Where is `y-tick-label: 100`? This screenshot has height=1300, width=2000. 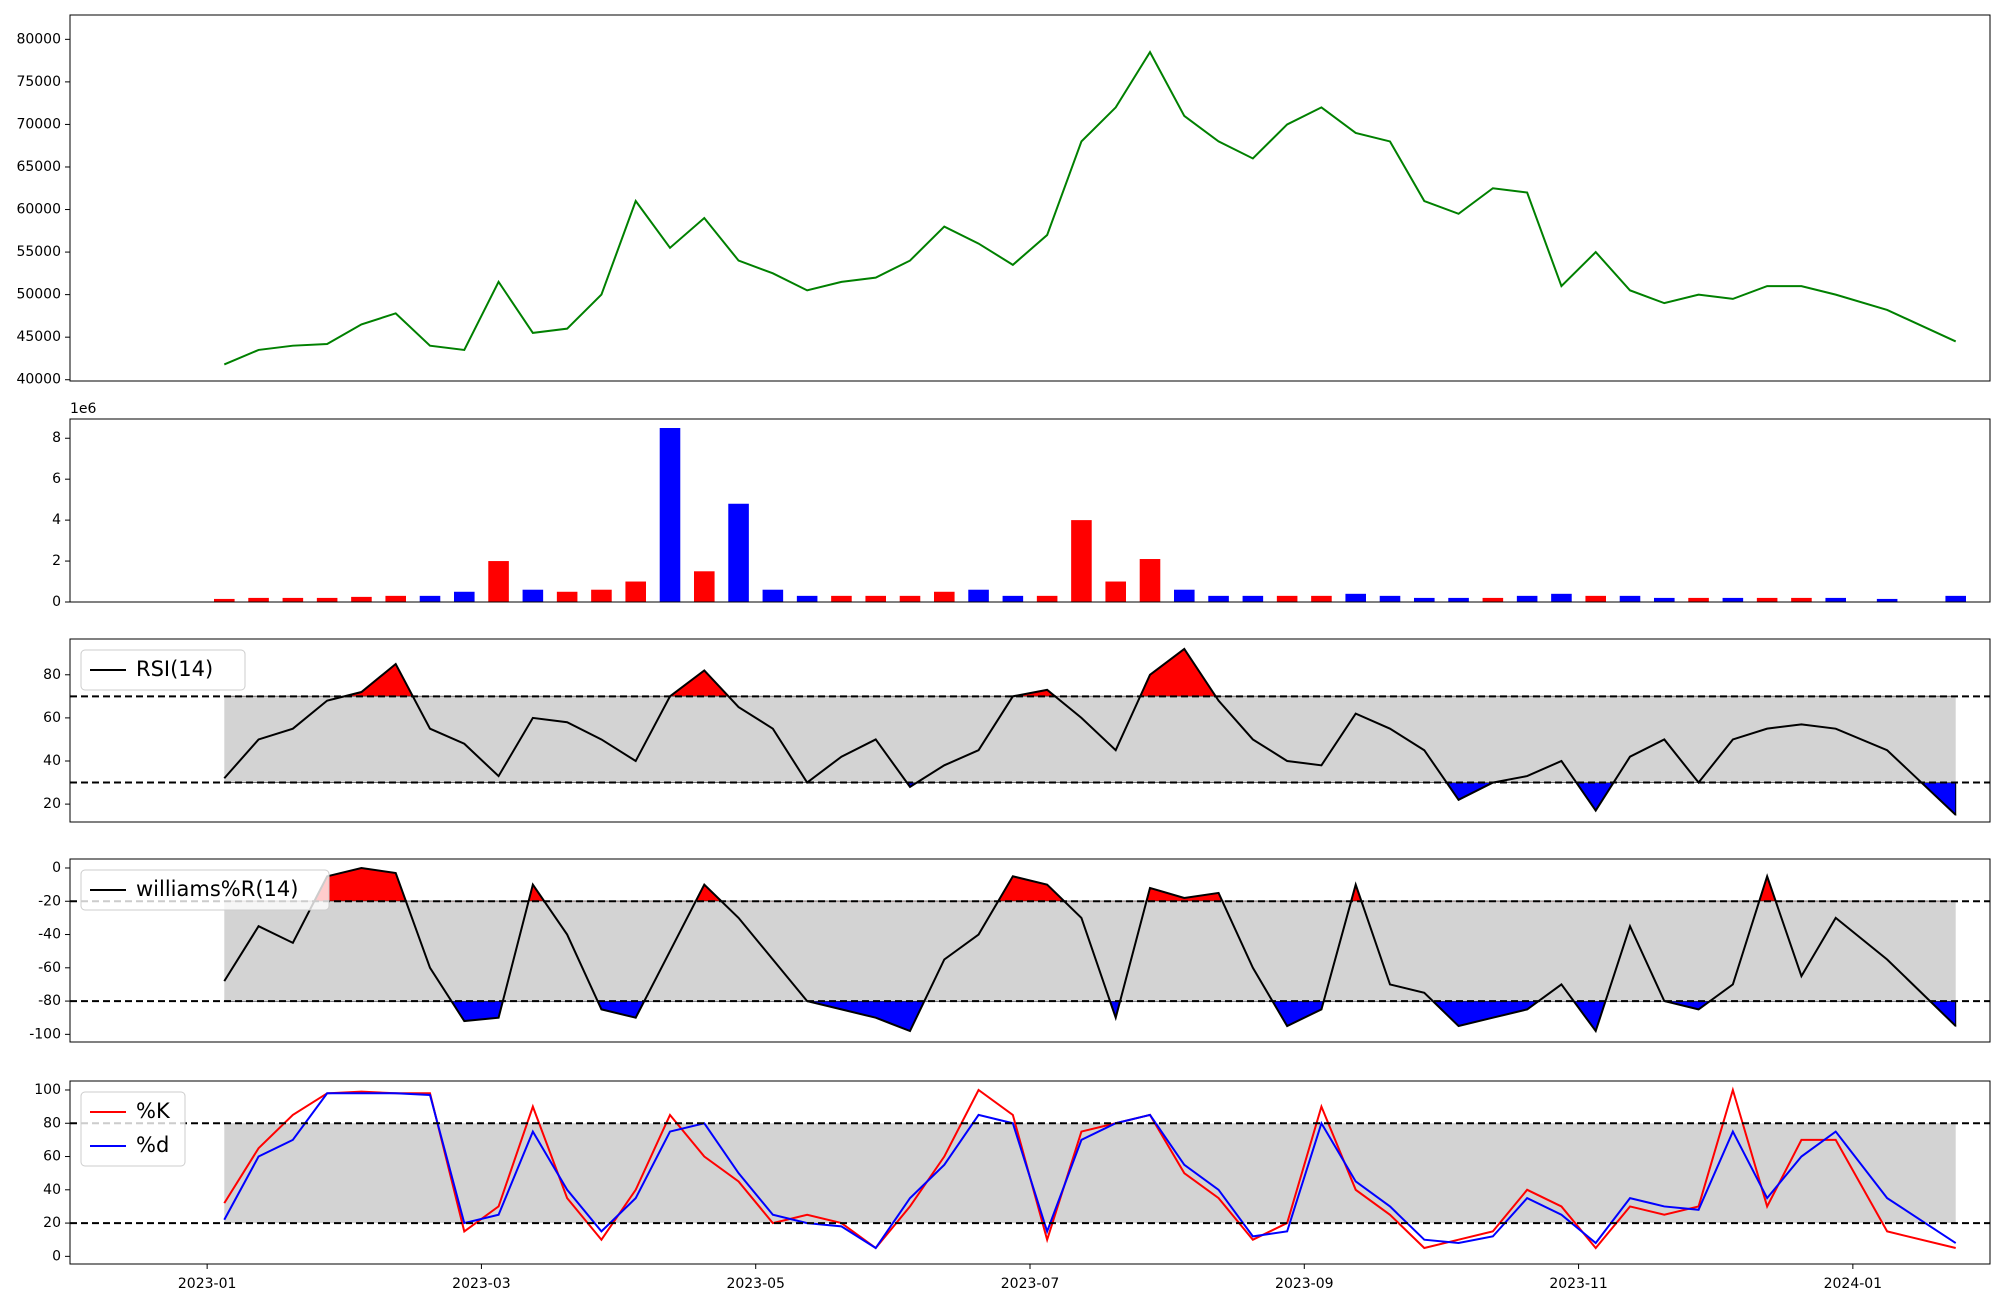 y-tick-label: 100 is located at coordinates (47, 1090).